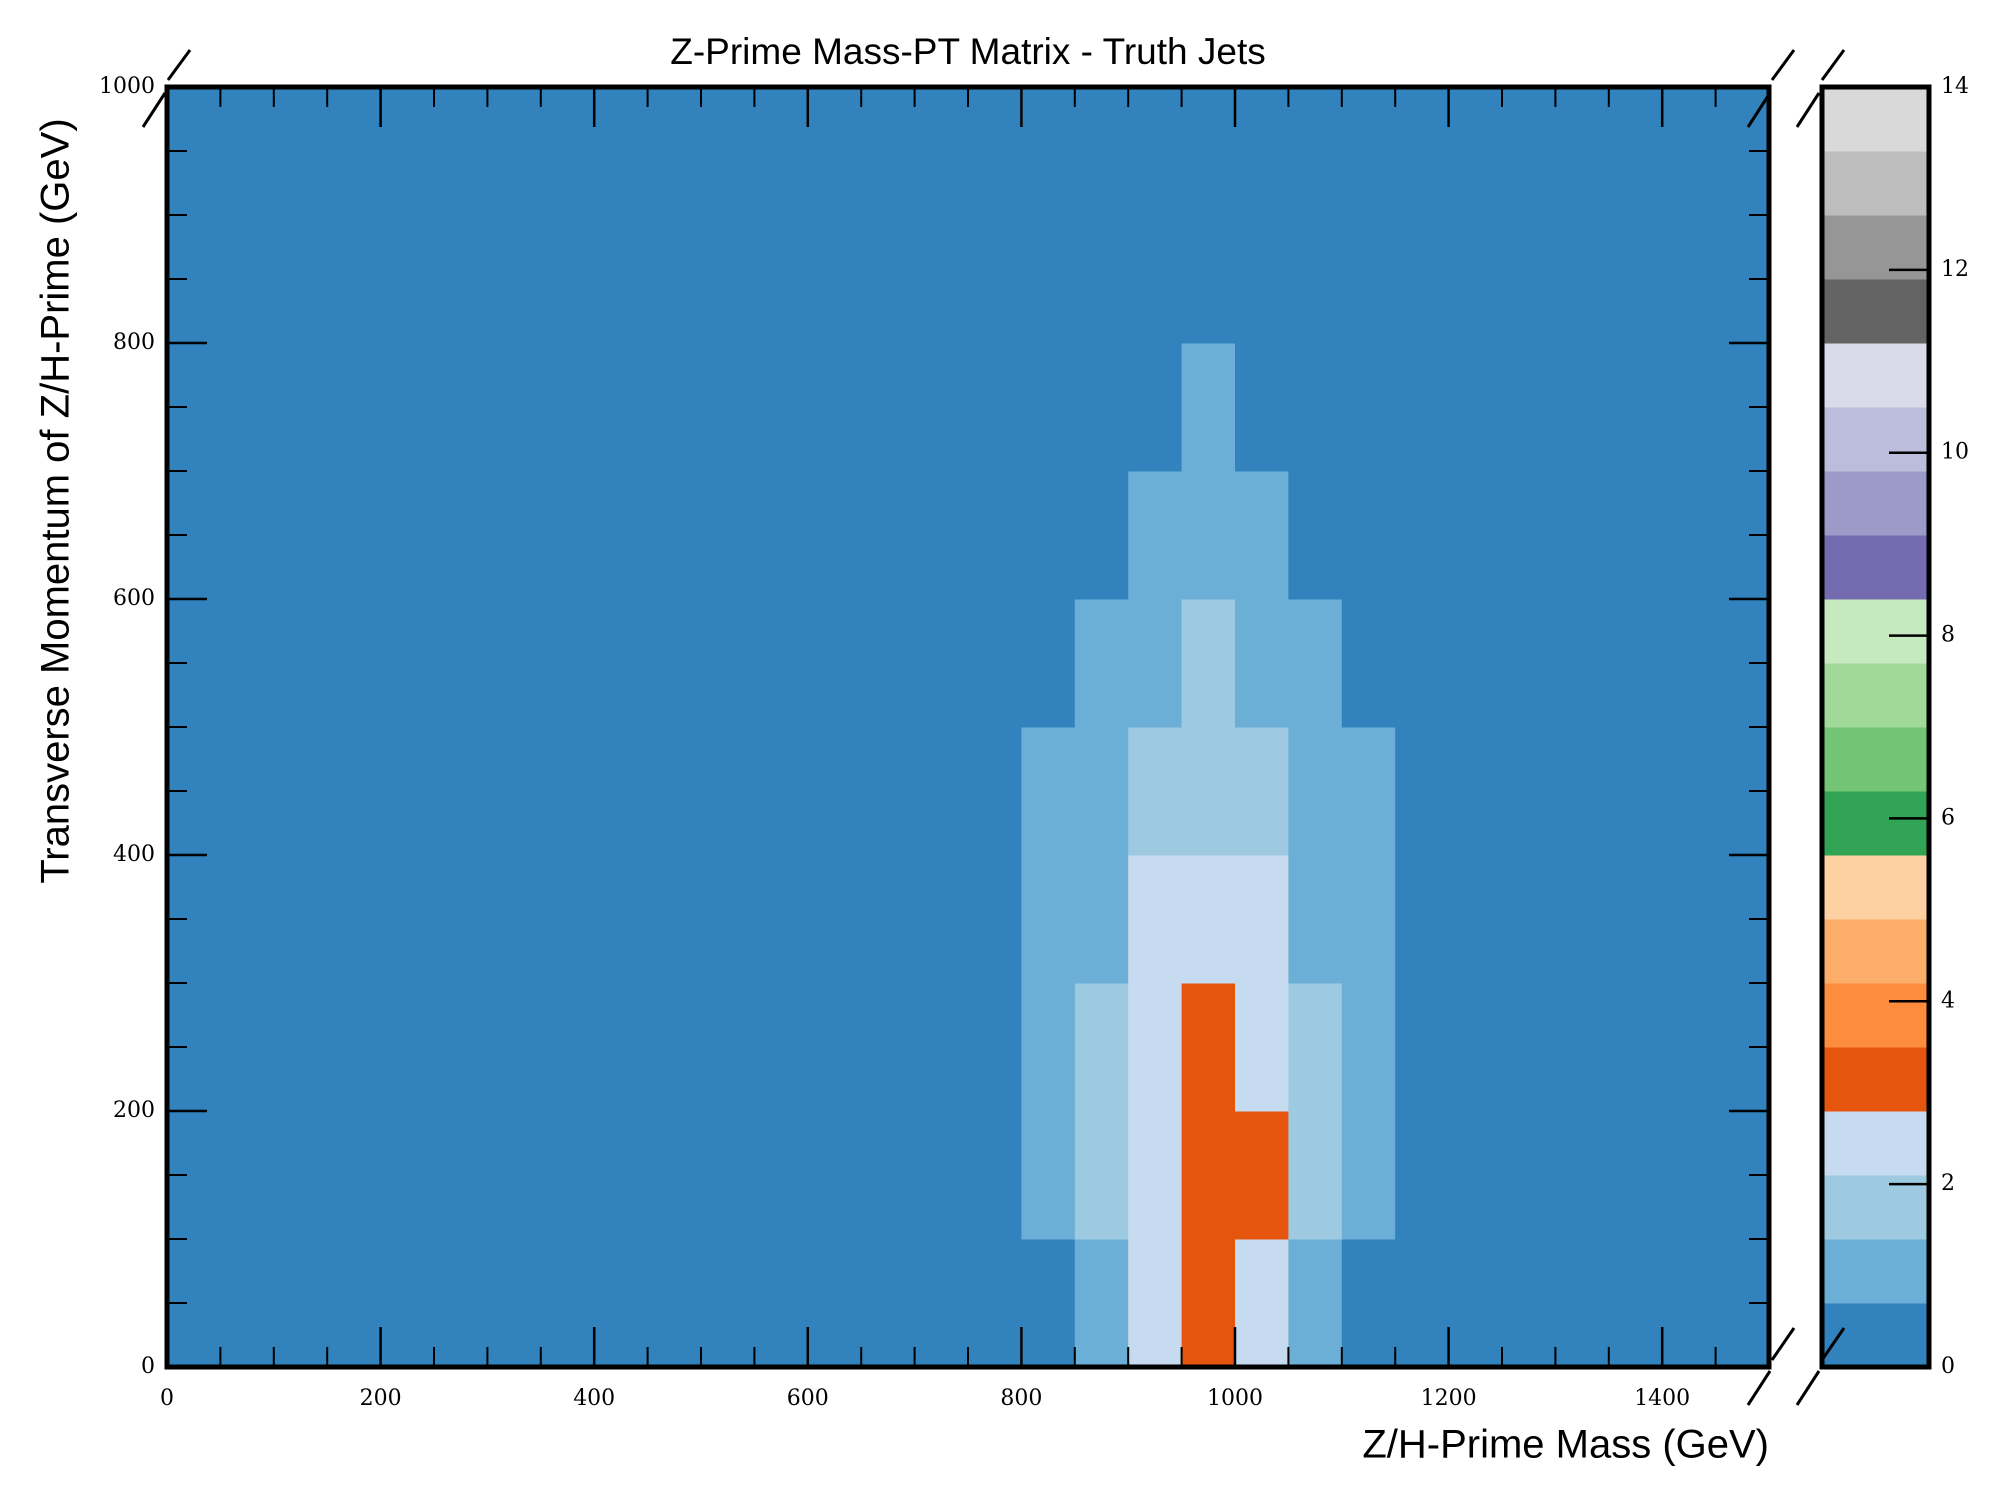  I want to click on chart-title: Z-Prime Mass-PT Matrix - Truth Jets, so click(968, 51).